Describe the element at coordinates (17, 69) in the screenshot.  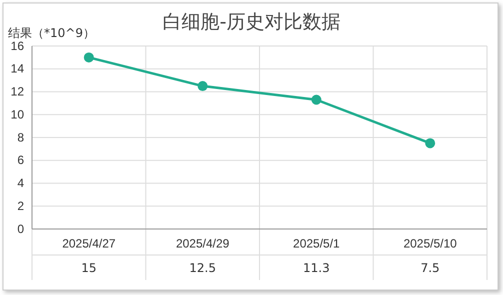
I see `y-tick-label: 14` at that location.